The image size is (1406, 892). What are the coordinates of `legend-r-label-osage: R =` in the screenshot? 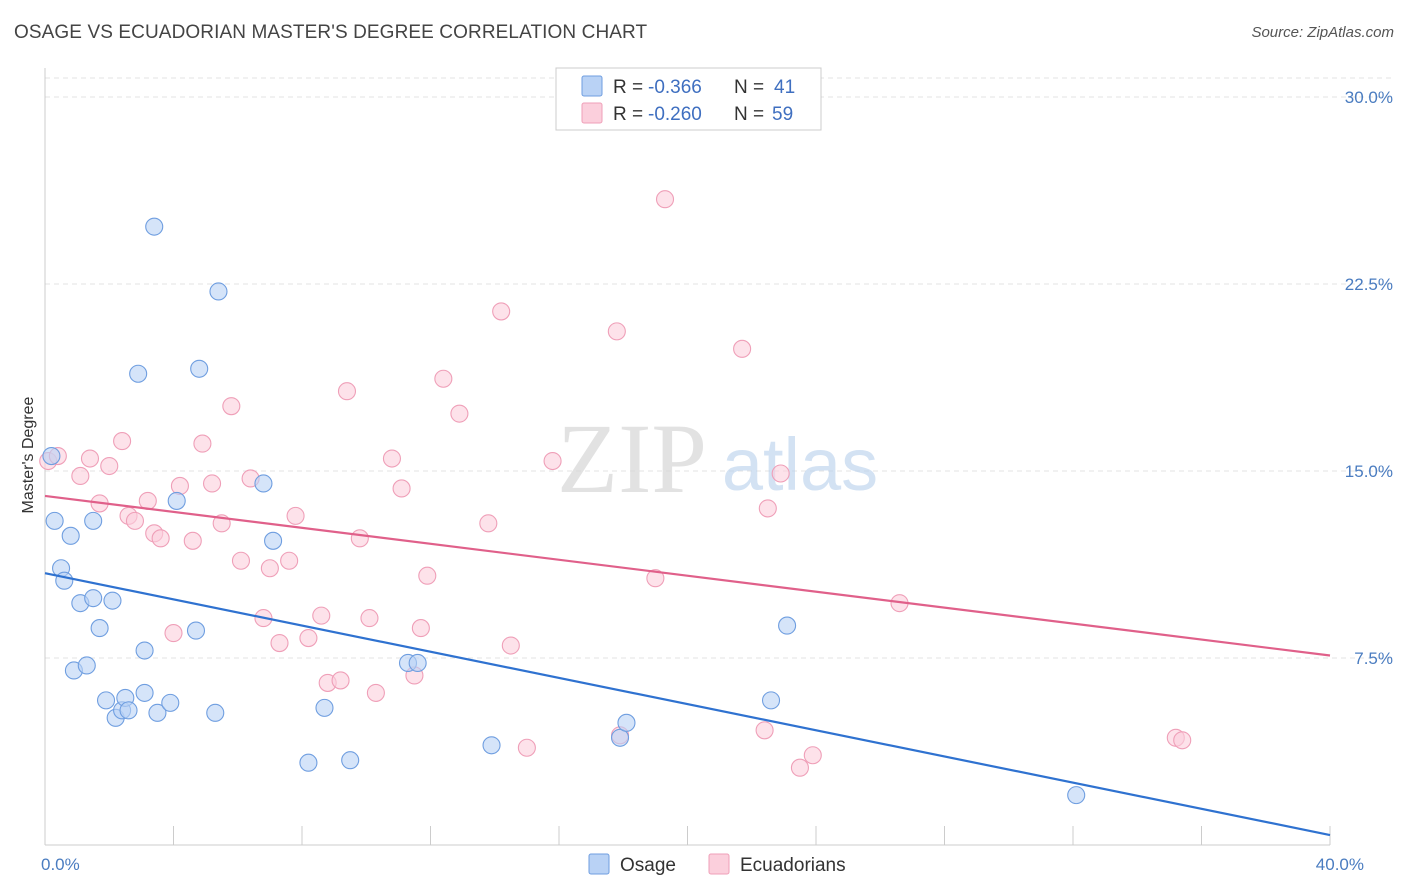 It's located at (628, 87).